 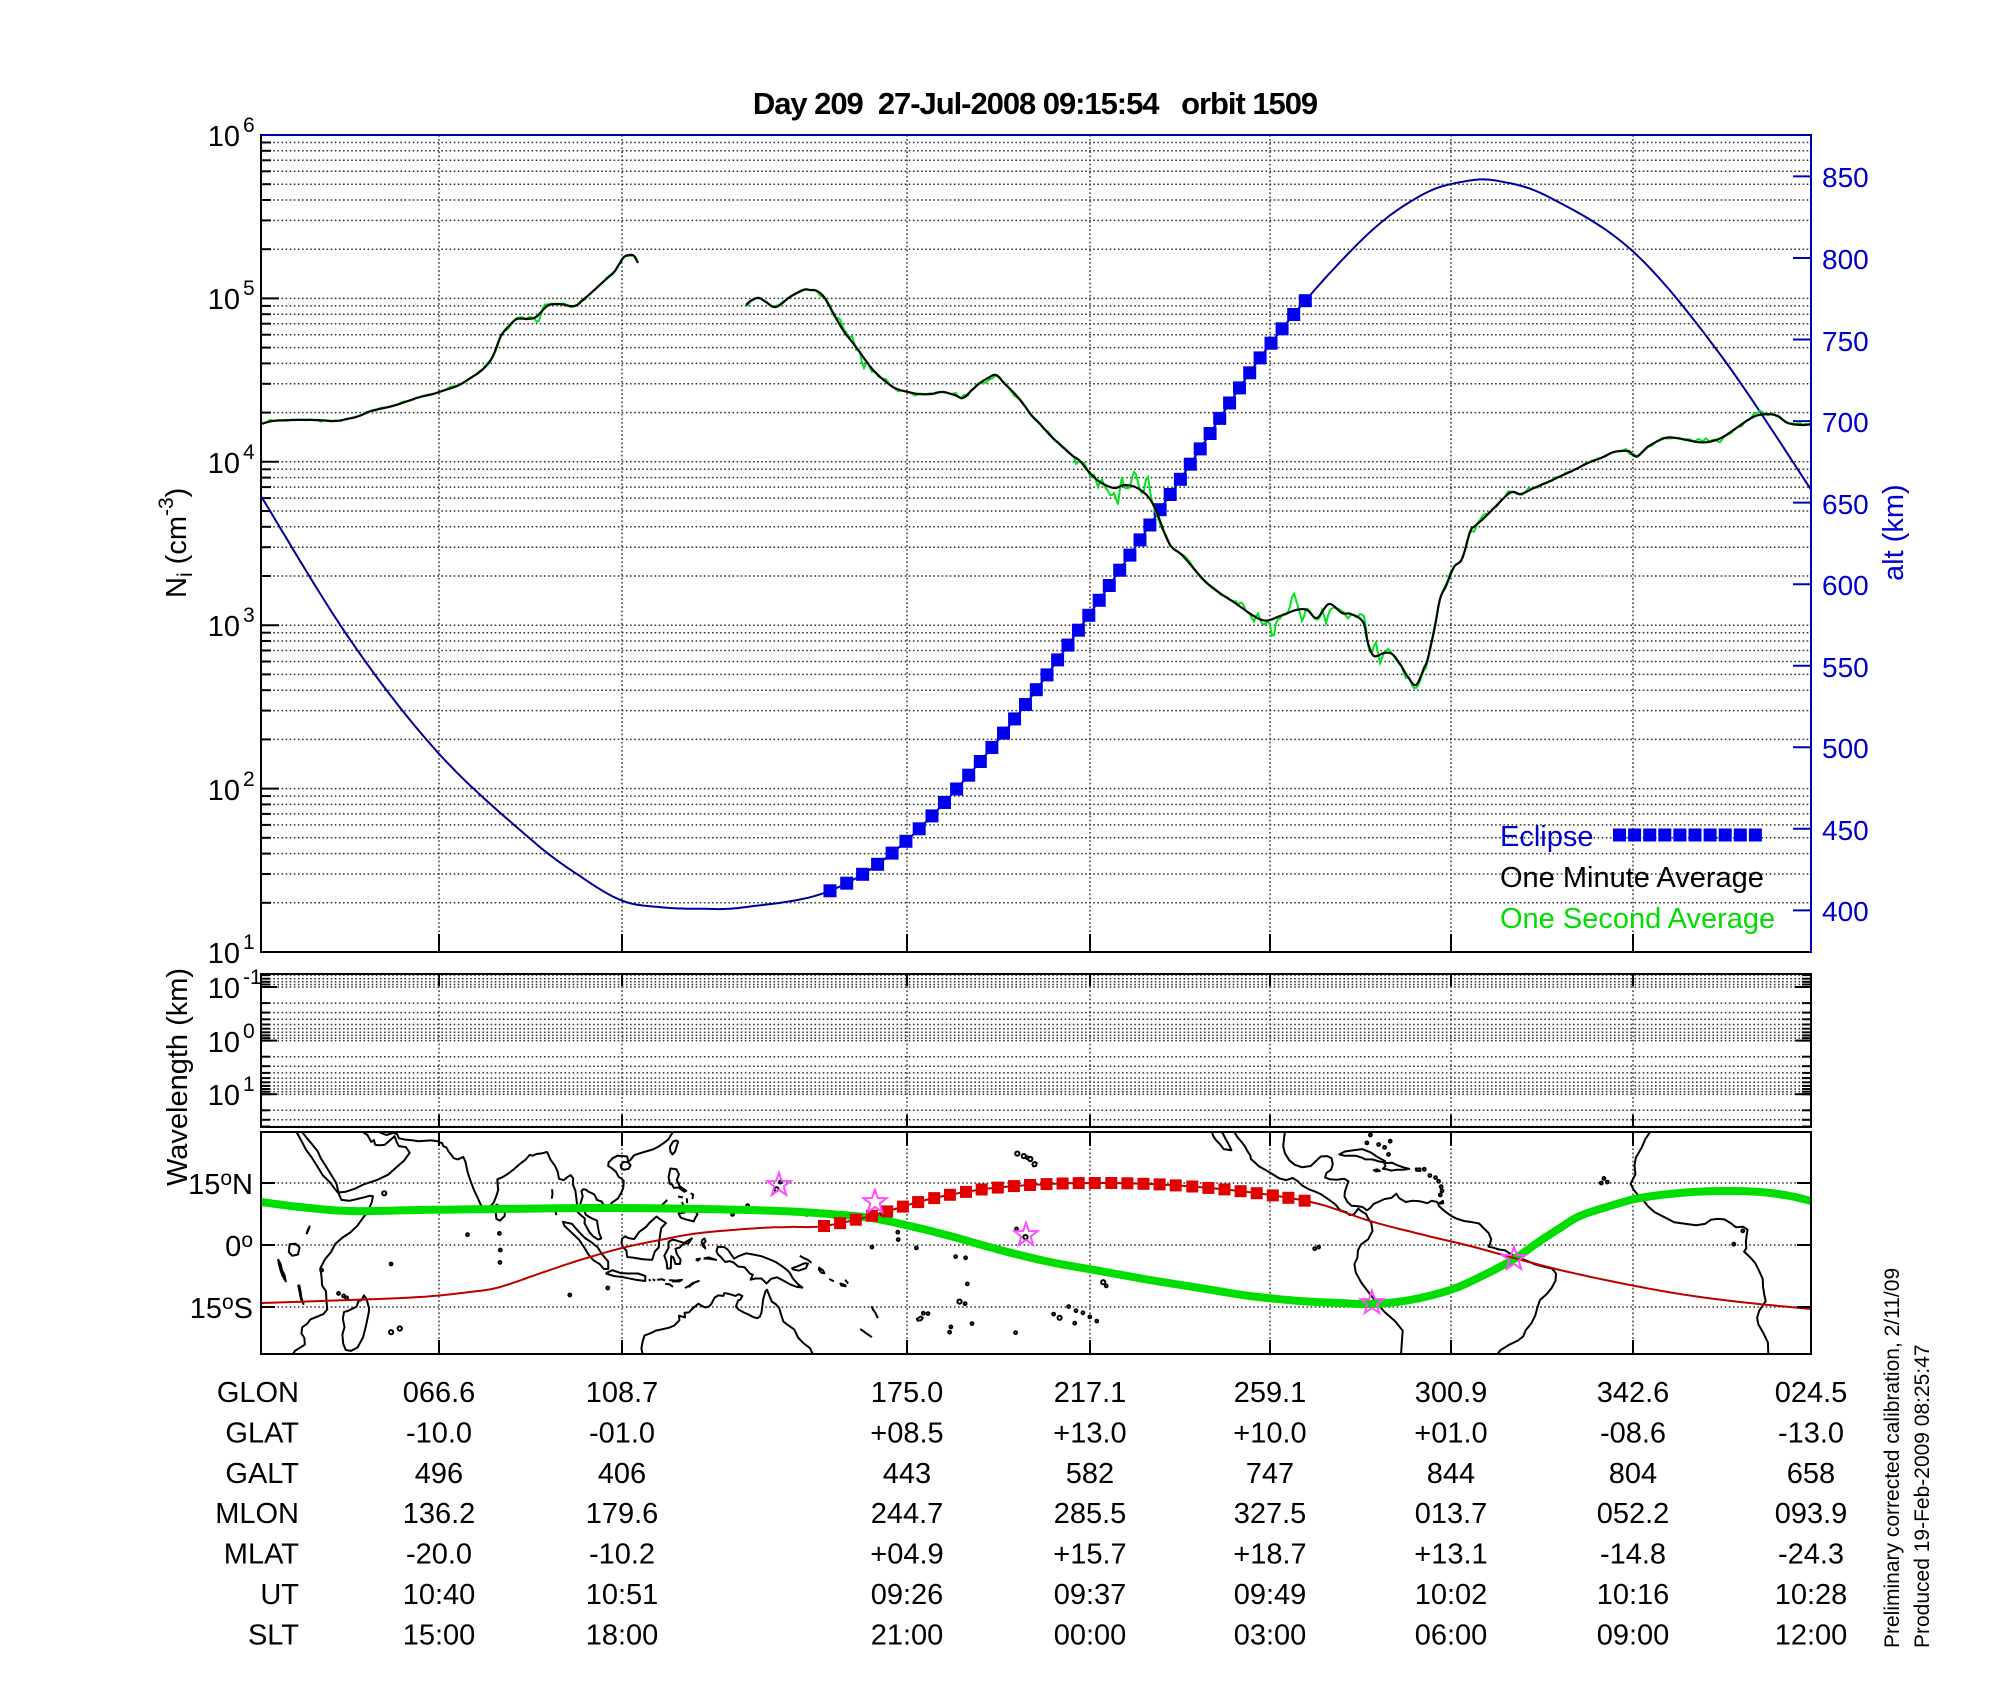 What do you see at coordinates (439, 1433) in the screenshot?
I see `svg-text: -10.0` at bounding box center [439, 1433].